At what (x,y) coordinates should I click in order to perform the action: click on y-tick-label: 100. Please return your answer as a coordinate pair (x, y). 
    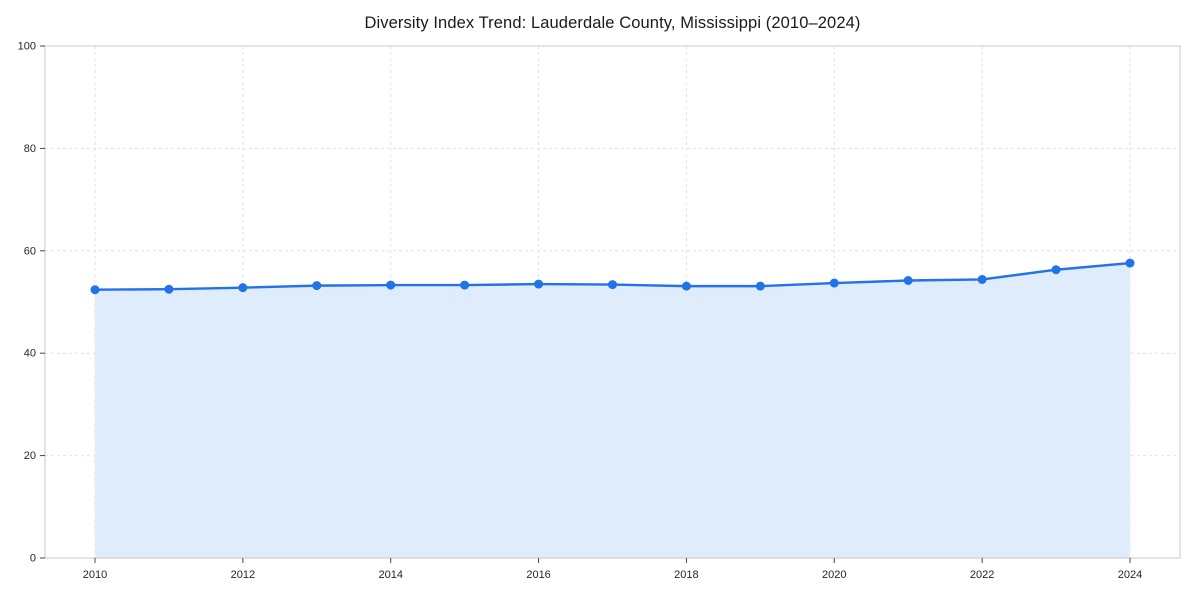
    Looking at the image, I should click on (27, 47).